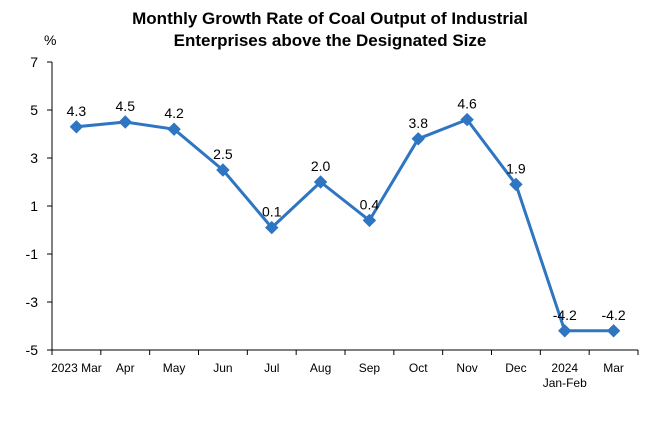 This screenshot has width=660, height=440. Describe the element at coordinates (32, 302) in the screenshot. I see `y-tick-label: -3` at that location.